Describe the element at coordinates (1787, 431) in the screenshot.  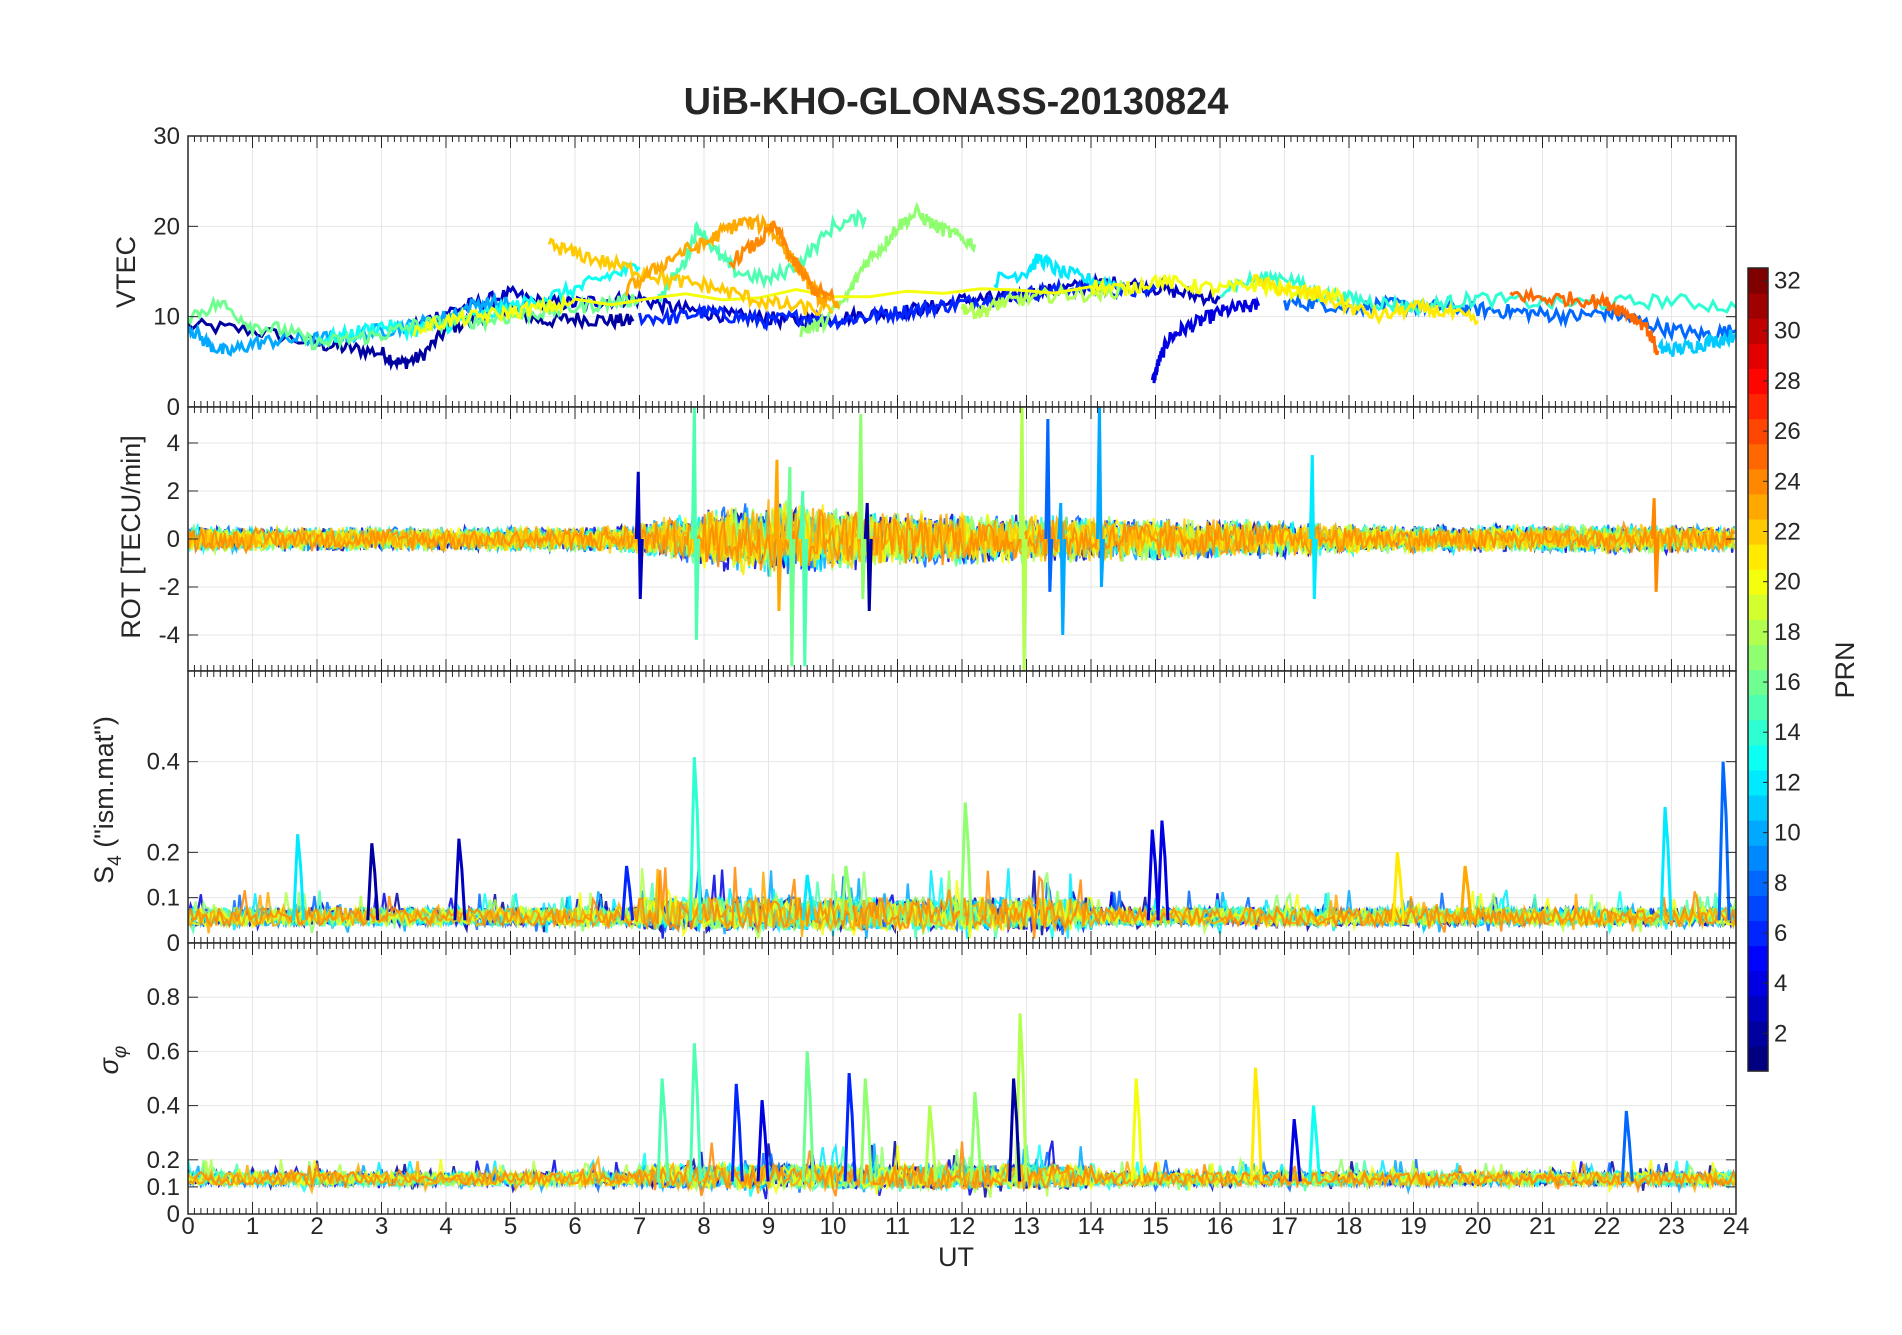
I see `colorbar-tick-label: 26` at that location.